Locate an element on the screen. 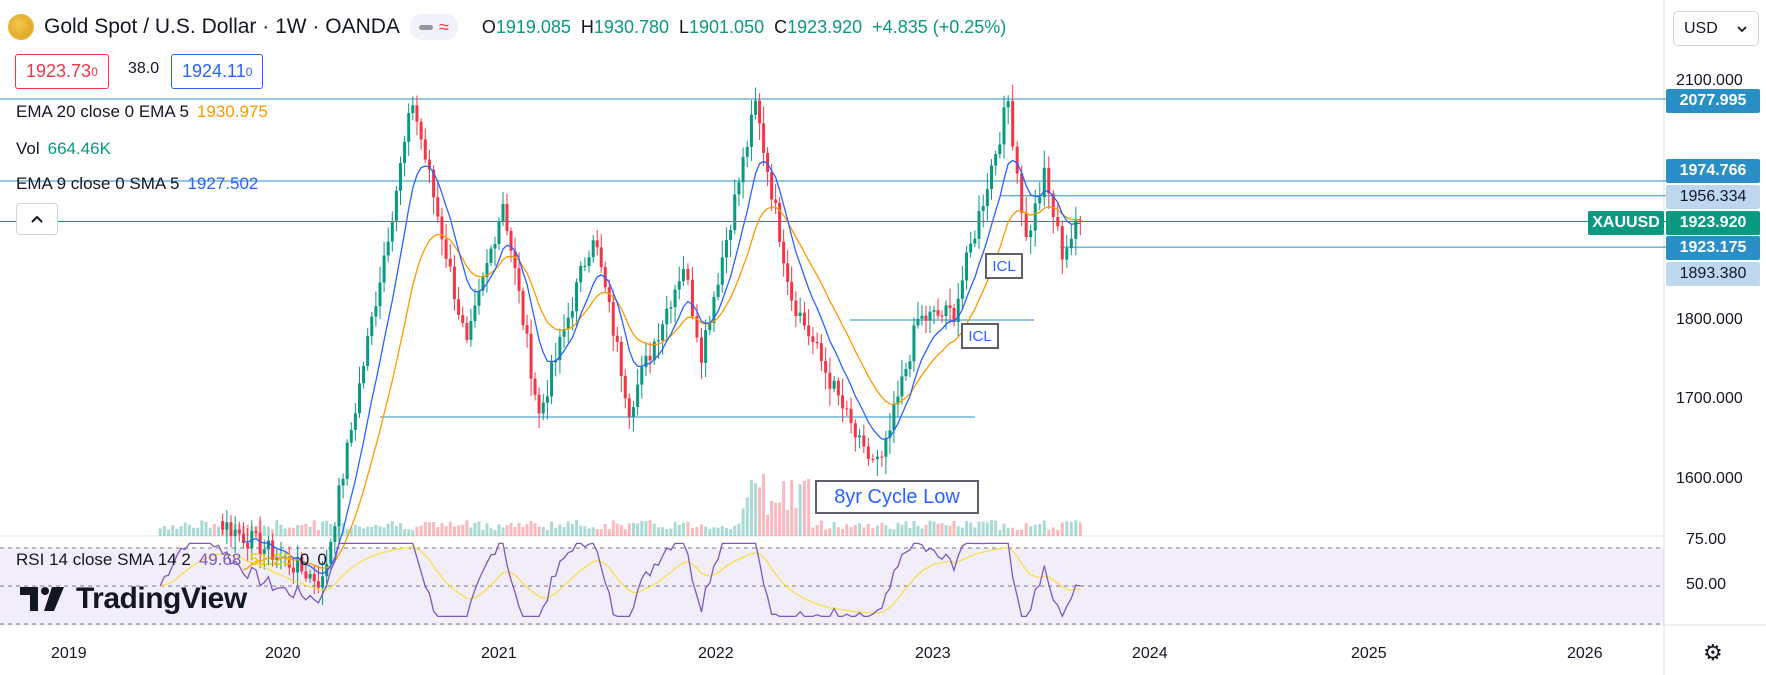 The width and height of the screenshot is (1766, 675). chevron-up-icon is located at coordinates (37, 219).